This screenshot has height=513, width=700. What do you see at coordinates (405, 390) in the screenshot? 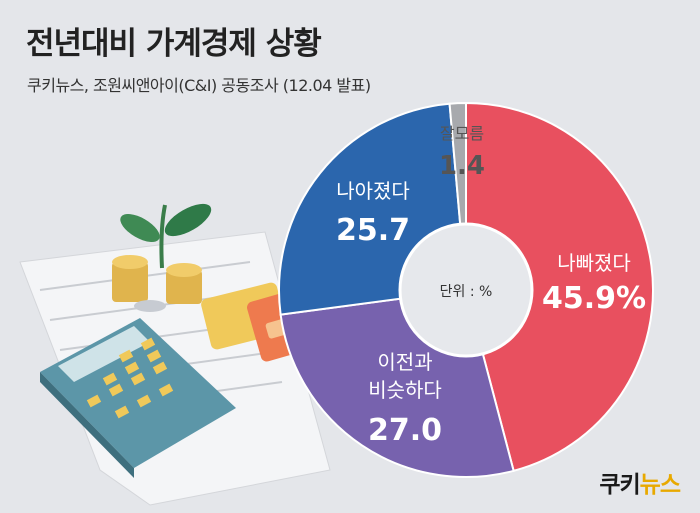
I see `slice-label-same-line2: 비슷하다` at bounding box center [405, 390].